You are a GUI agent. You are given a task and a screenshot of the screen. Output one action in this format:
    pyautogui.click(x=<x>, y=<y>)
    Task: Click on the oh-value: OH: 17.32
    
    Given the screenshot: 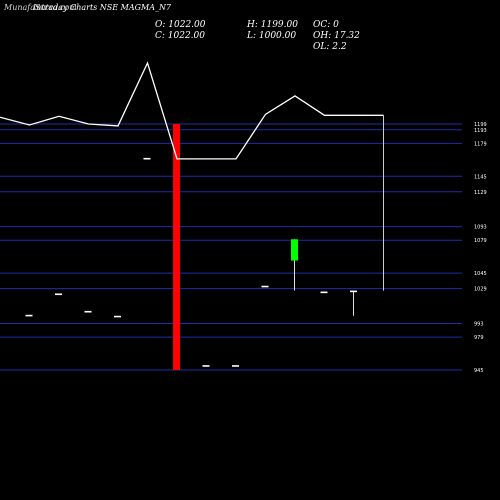 What is the action you would take?
    pyautogui.click(x=336, y=36)
    